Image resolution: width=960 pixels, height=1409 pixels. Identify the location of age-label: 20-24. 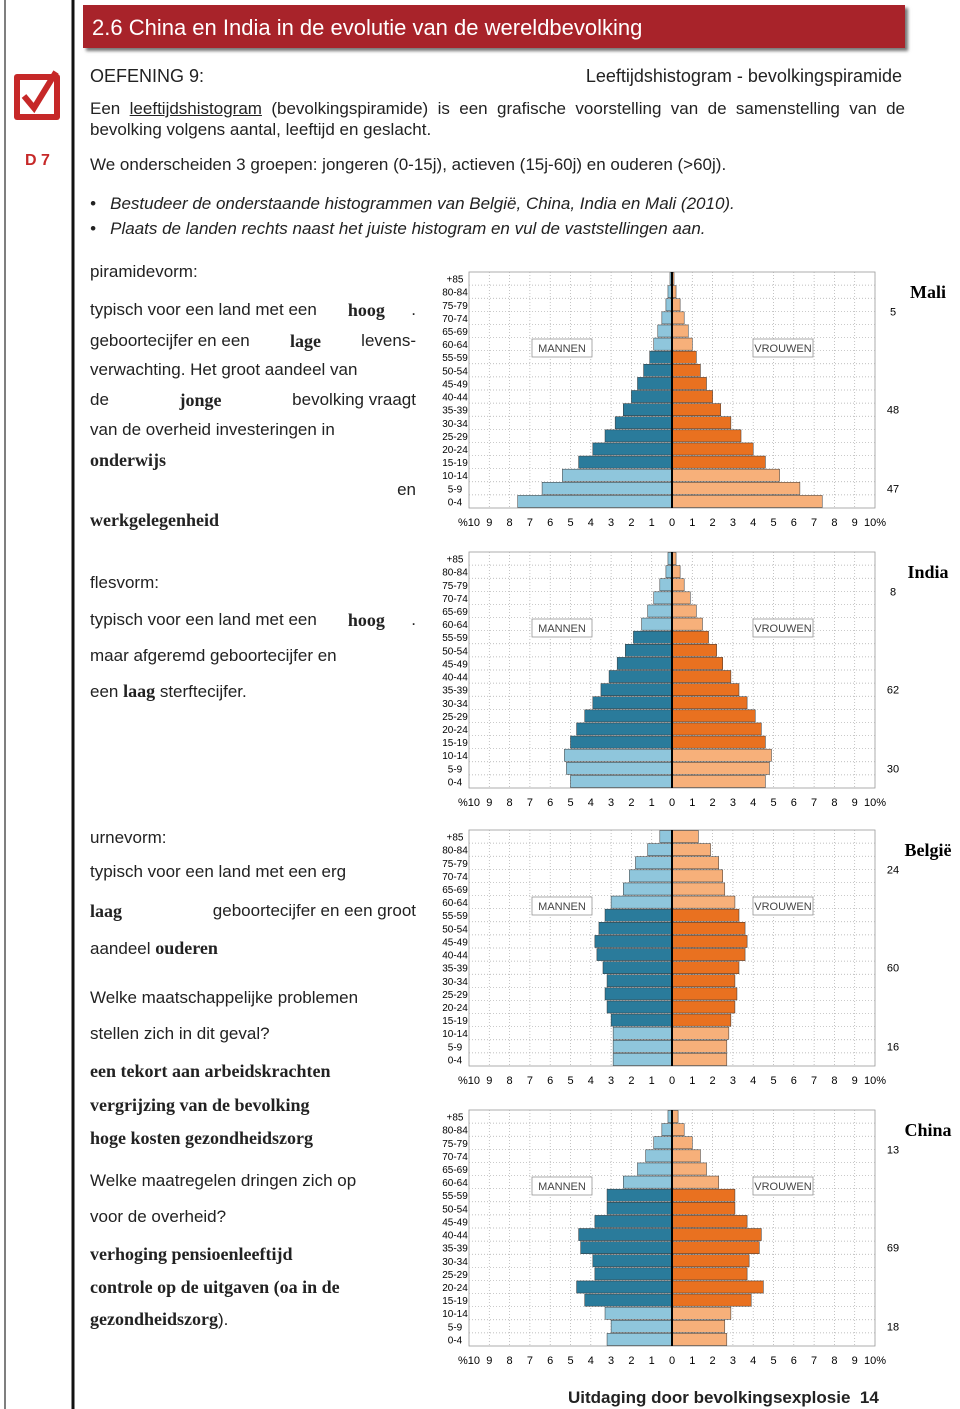
(455, 1008).